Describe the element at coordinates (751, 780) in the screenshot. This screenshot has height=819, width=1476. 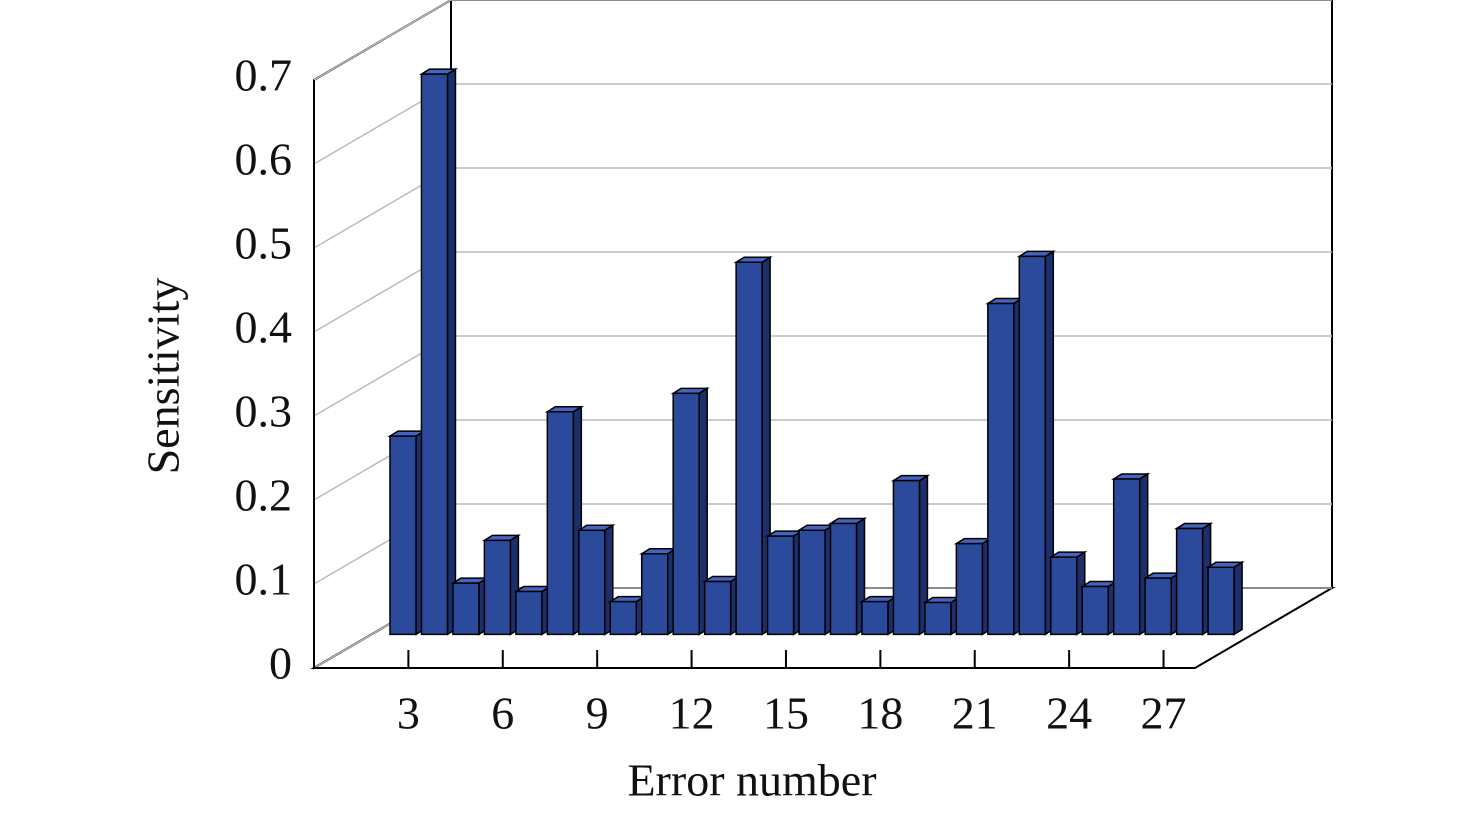
I see `x-axis-label: Error number` at that location.